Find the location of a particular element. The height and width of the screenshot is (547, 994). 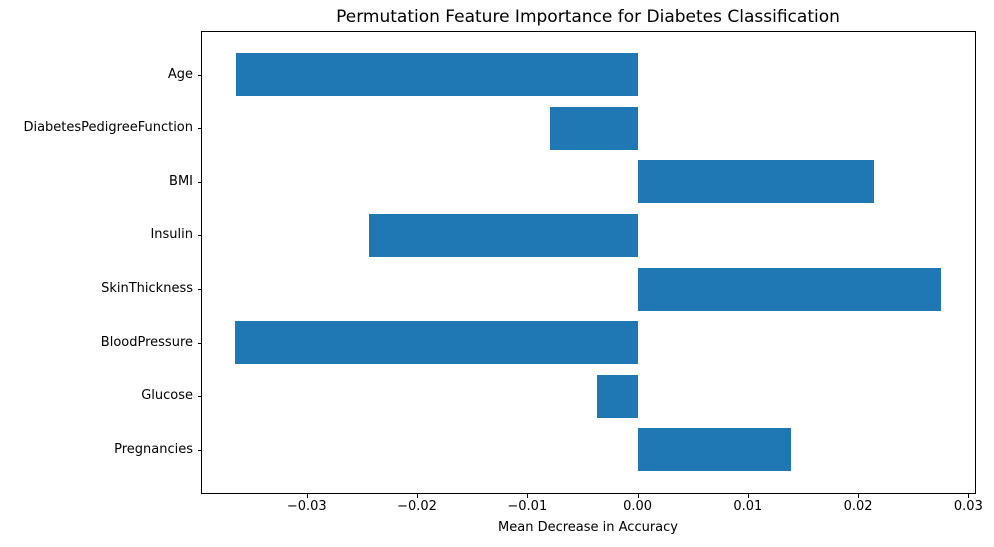

bar-Glucose is located at coordinates (617, 396).